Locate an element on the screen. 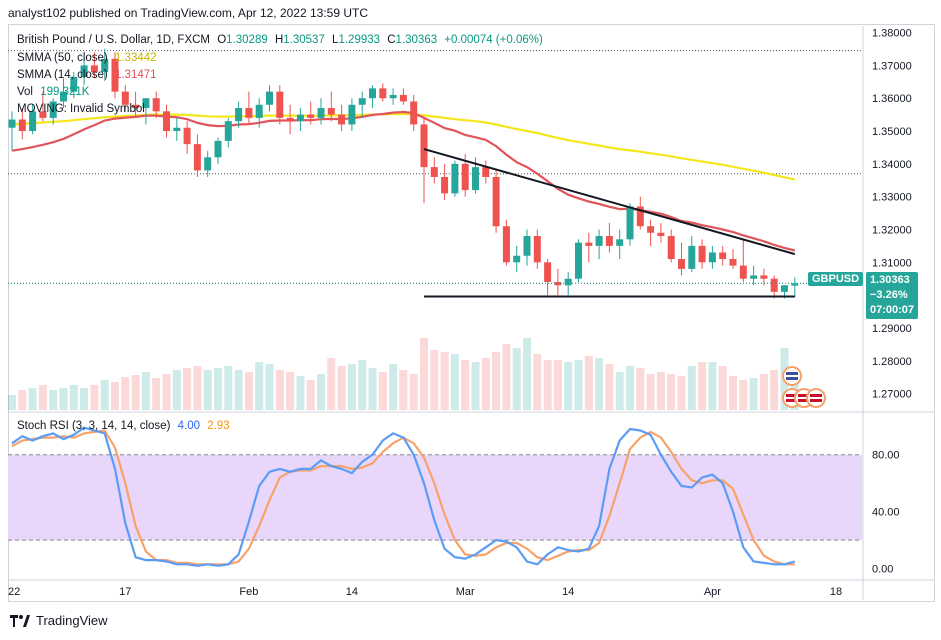  vol-value: 199.321K is located at coordinates (65, 92).